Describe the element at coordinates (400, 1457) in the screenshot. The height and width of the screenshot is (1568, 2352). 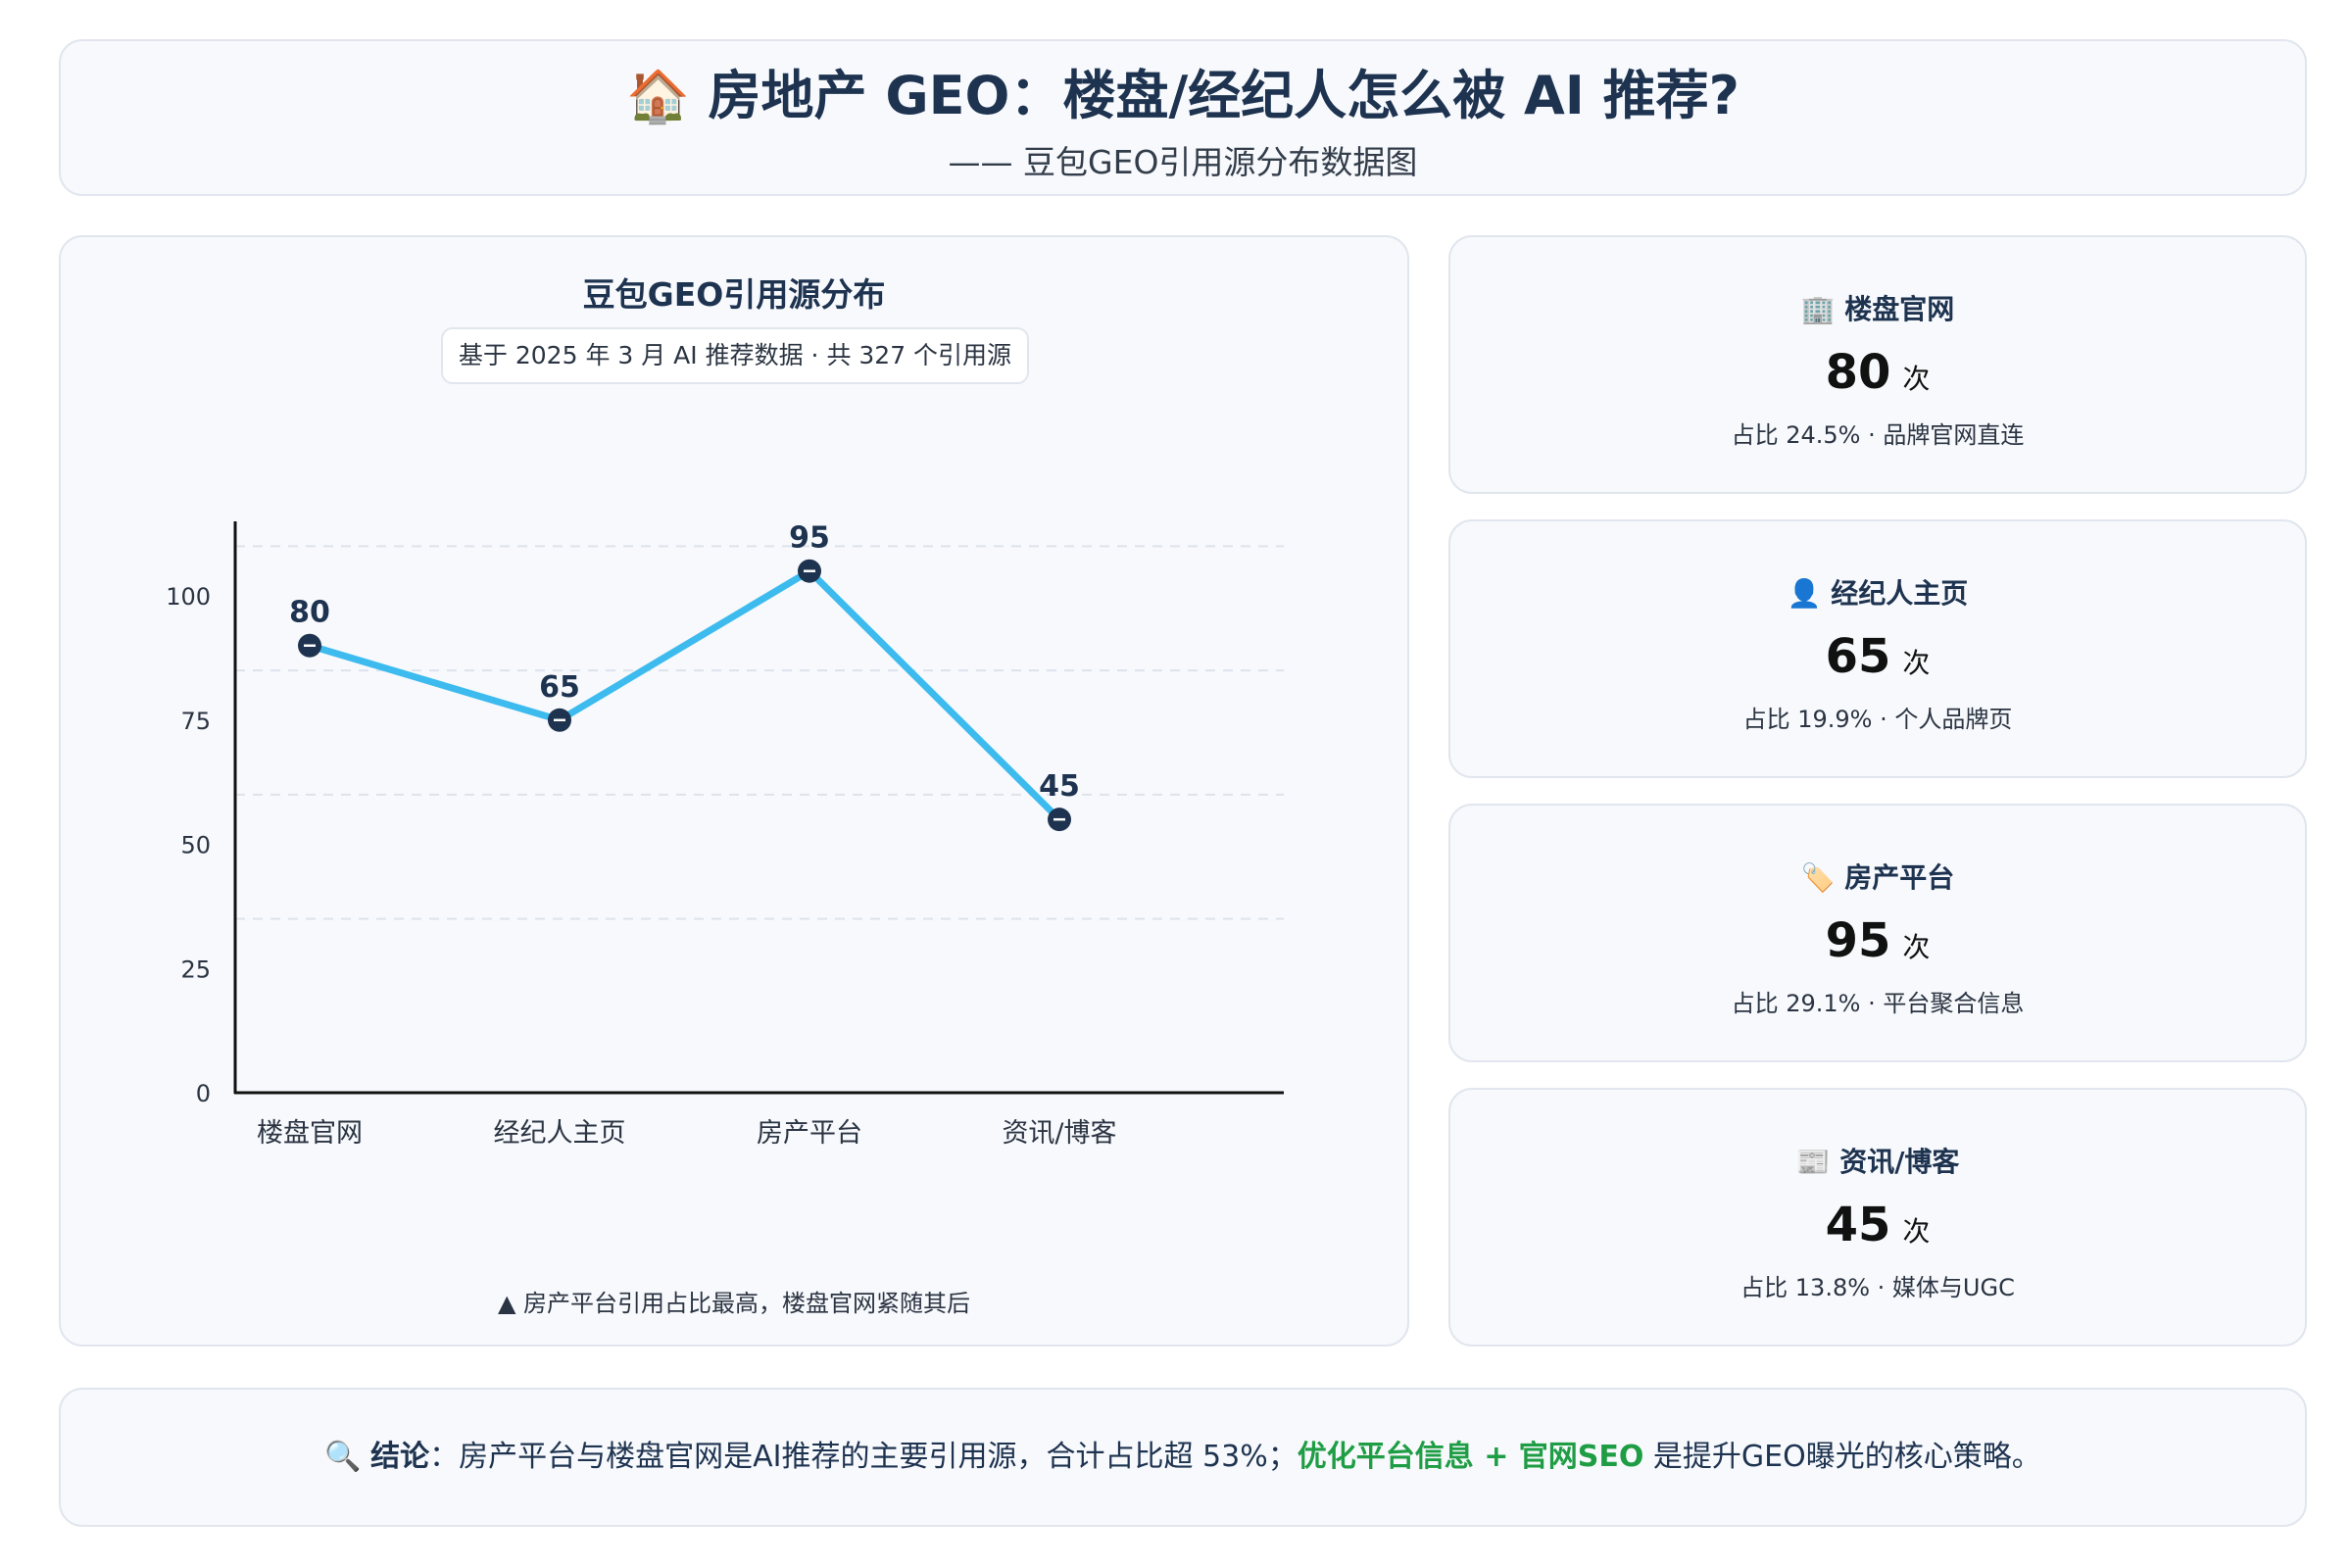
I see `conclusion-label: 结论` at that location.